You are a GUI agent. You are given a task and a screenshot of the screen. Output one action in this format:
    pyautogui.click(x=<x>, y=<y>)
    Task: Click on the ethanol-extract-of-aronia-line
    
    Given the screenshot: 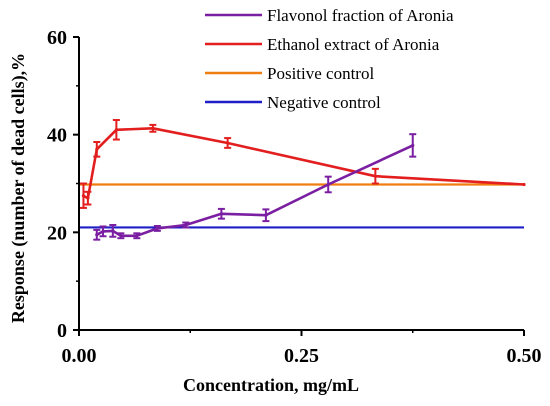 What is the action you would take?
    pyautogui.click(x=303, y=163)
    